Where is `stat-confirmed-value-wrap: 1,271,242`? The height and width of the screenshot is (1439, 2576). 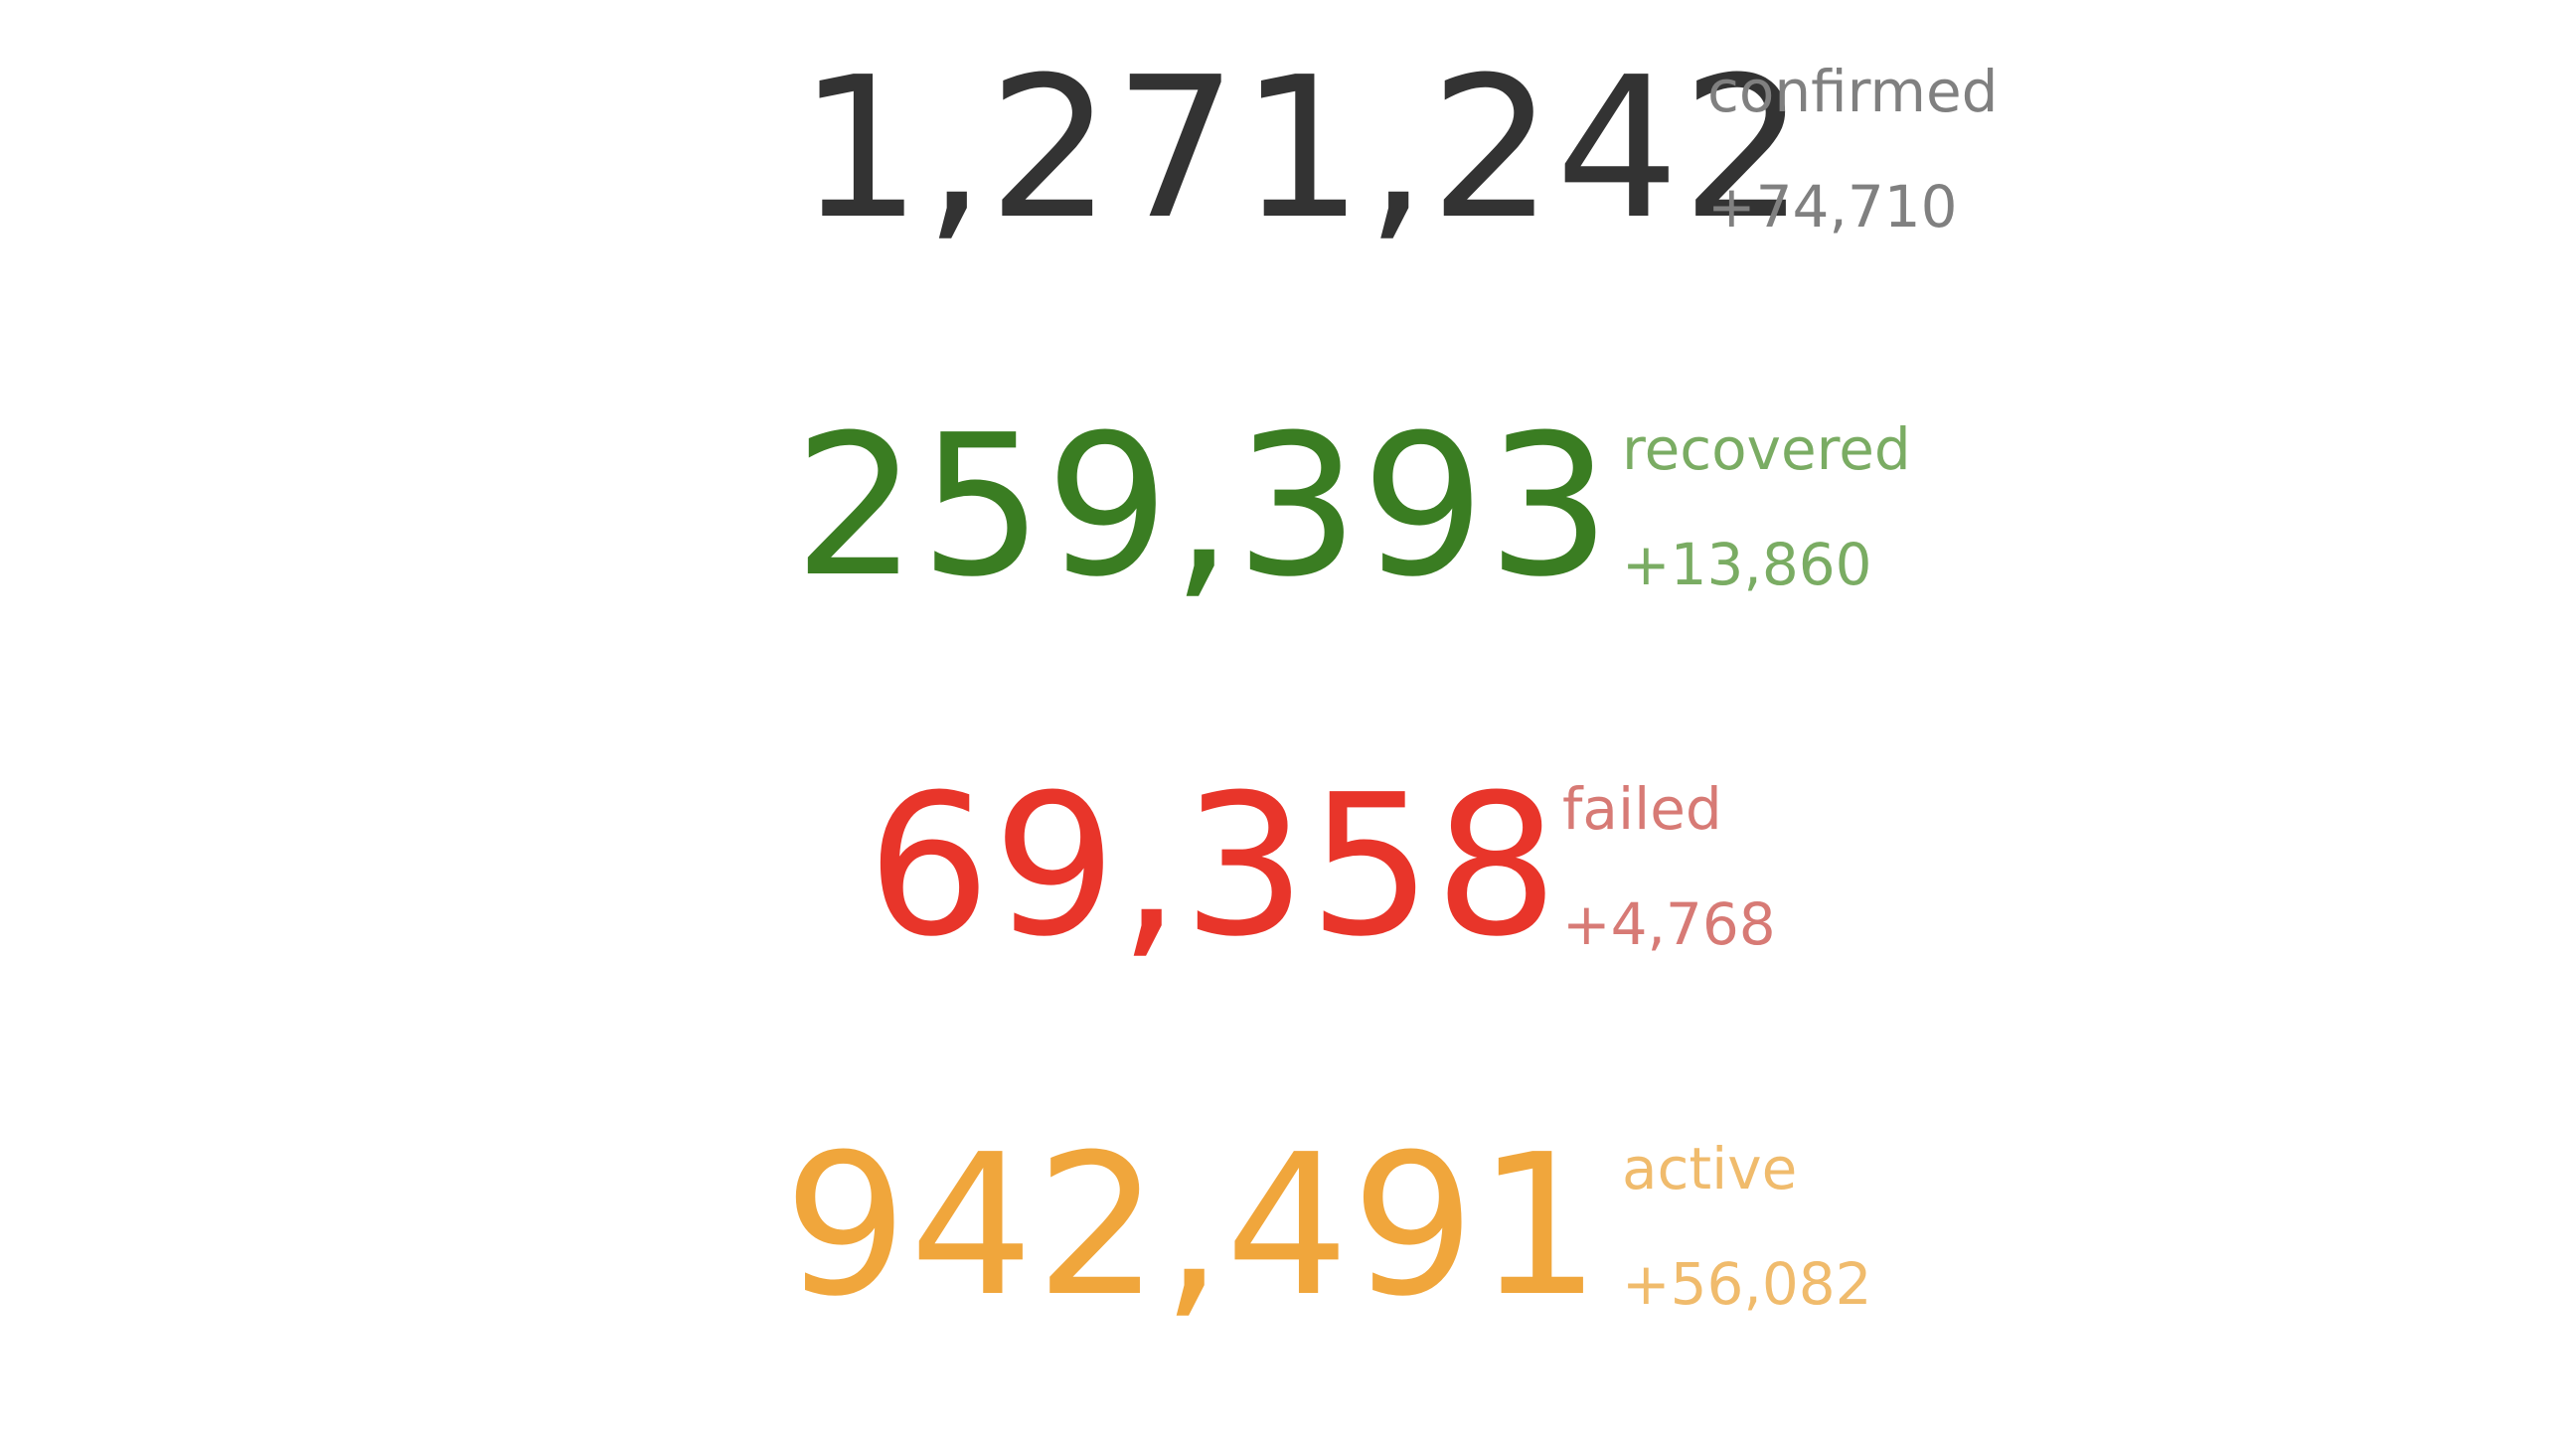 stat-confirmed-value-wrap: 1,271,242 is located at coordinates (1303, 149).